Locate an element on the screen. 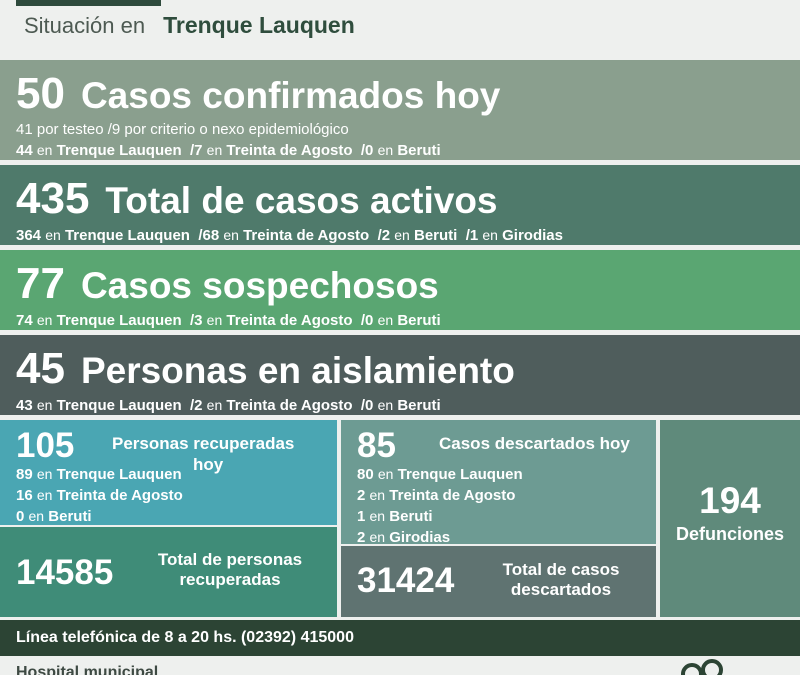 The image size is (800, 675). discarded-total-label: Total de casos is located at coordinates (561, 569).